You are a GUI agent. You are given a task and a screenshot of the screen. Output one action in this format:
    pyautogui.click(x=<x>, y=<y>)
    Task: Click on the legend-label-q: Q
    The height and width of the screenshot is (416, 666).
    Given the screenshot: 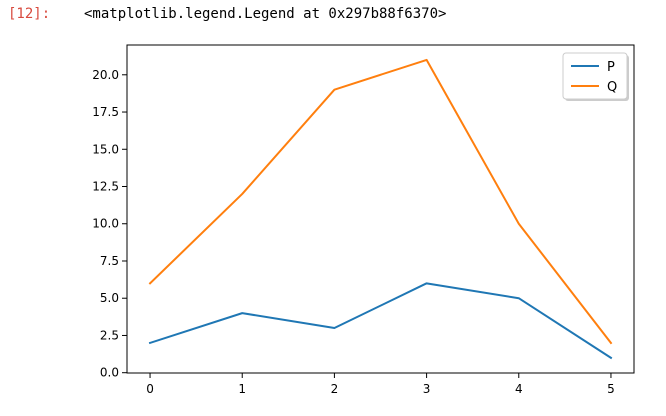 What is the action you would take?
    pyautogui.click(x=612, y=87)
    